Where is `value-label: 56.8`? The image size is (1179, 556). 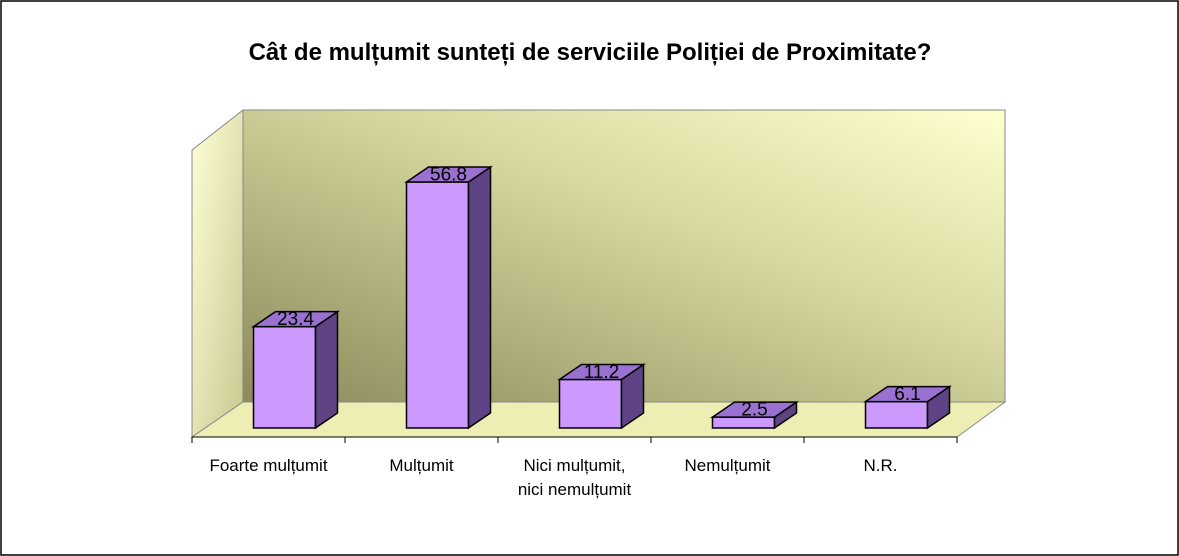 value-label: 56.8 is located at coordinates (448, 175).